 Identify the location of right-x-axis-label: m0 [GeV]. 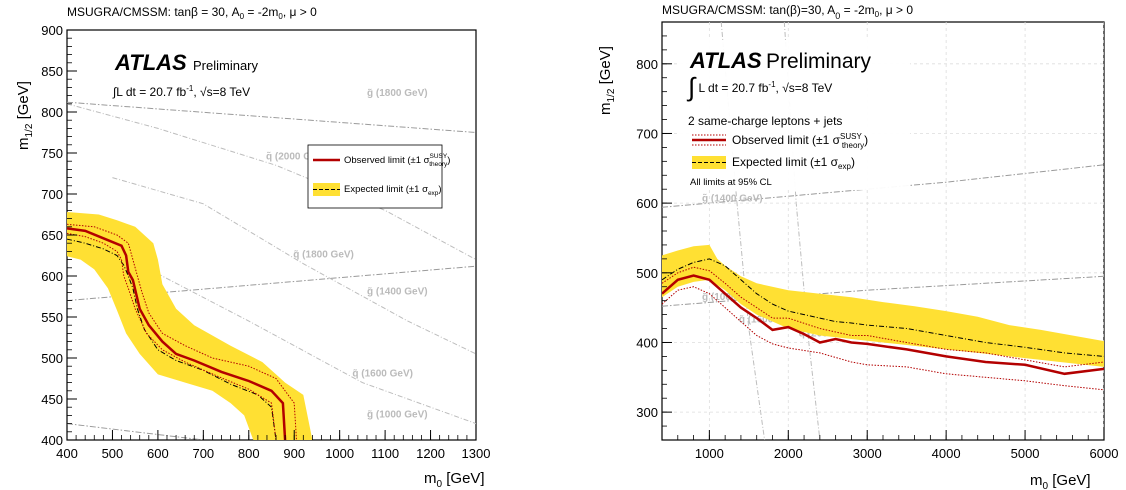
(1060, 481).